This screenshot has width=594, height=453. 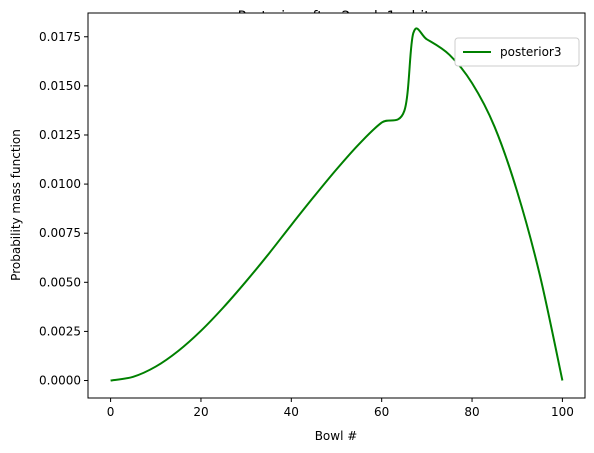 I want to click on x-tick-label: 60, so click(x=381, y=412).